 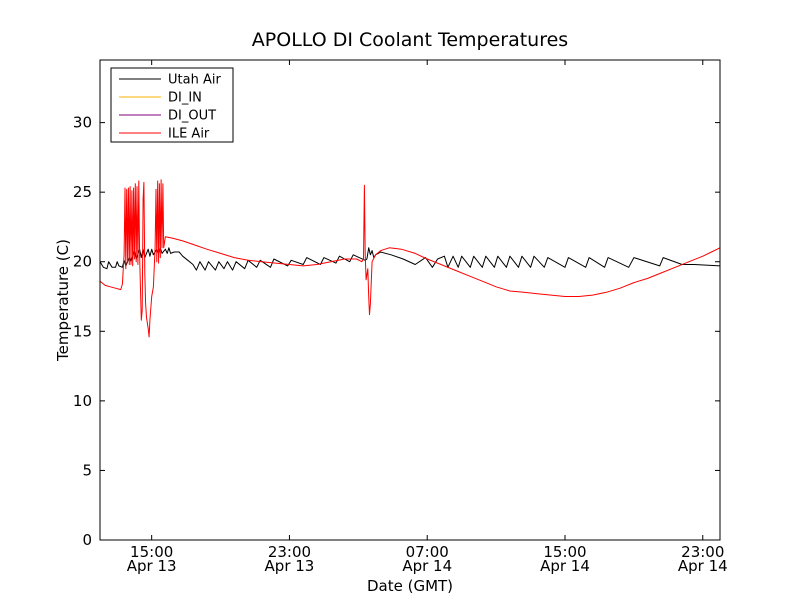 I want to click on legend-box, so click(x=172, y=105).